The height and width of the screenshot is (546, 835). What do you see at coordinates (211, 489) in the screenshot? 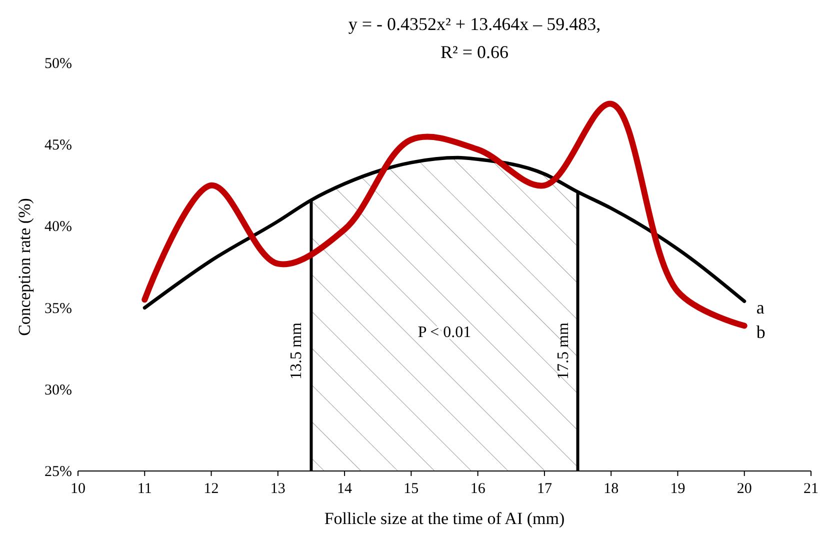
I see `x-tick-label: 12` at bounding box center [211, 489].